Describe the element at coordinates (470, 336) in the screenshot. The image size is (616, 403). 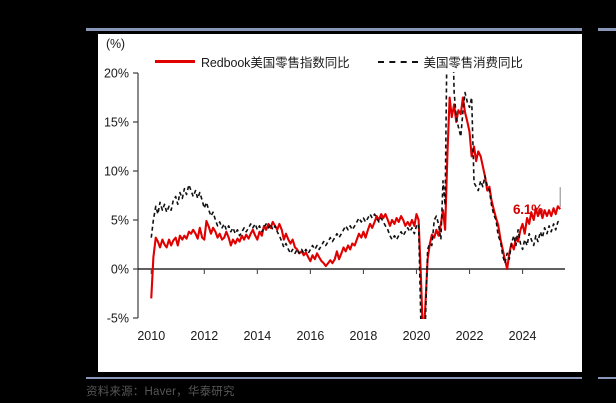
I see `x-tick-label: 2022` at that location.